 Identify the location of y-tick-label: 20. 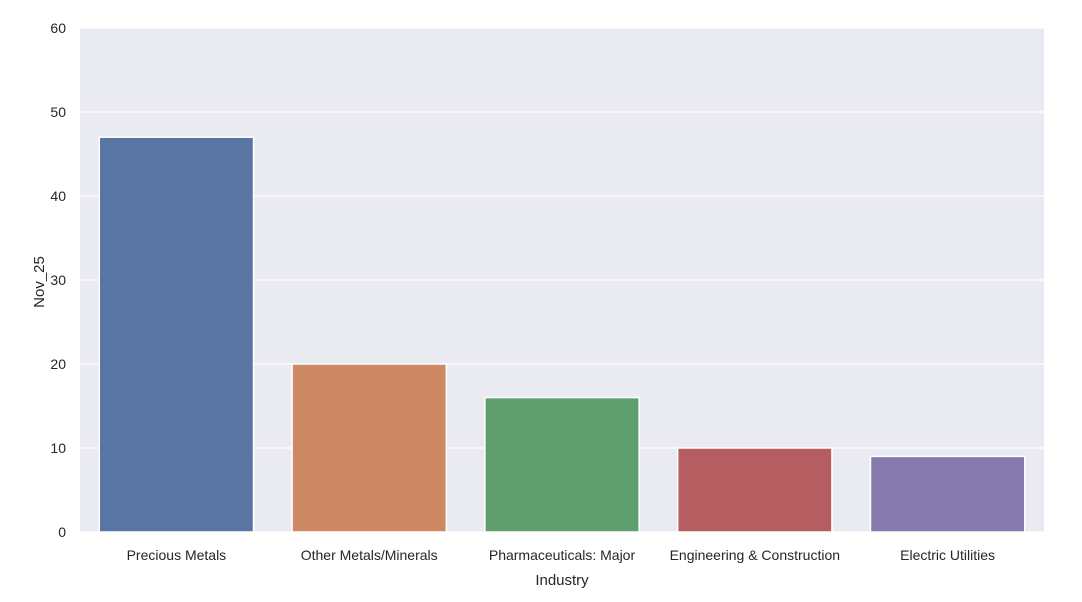
(58, 364).